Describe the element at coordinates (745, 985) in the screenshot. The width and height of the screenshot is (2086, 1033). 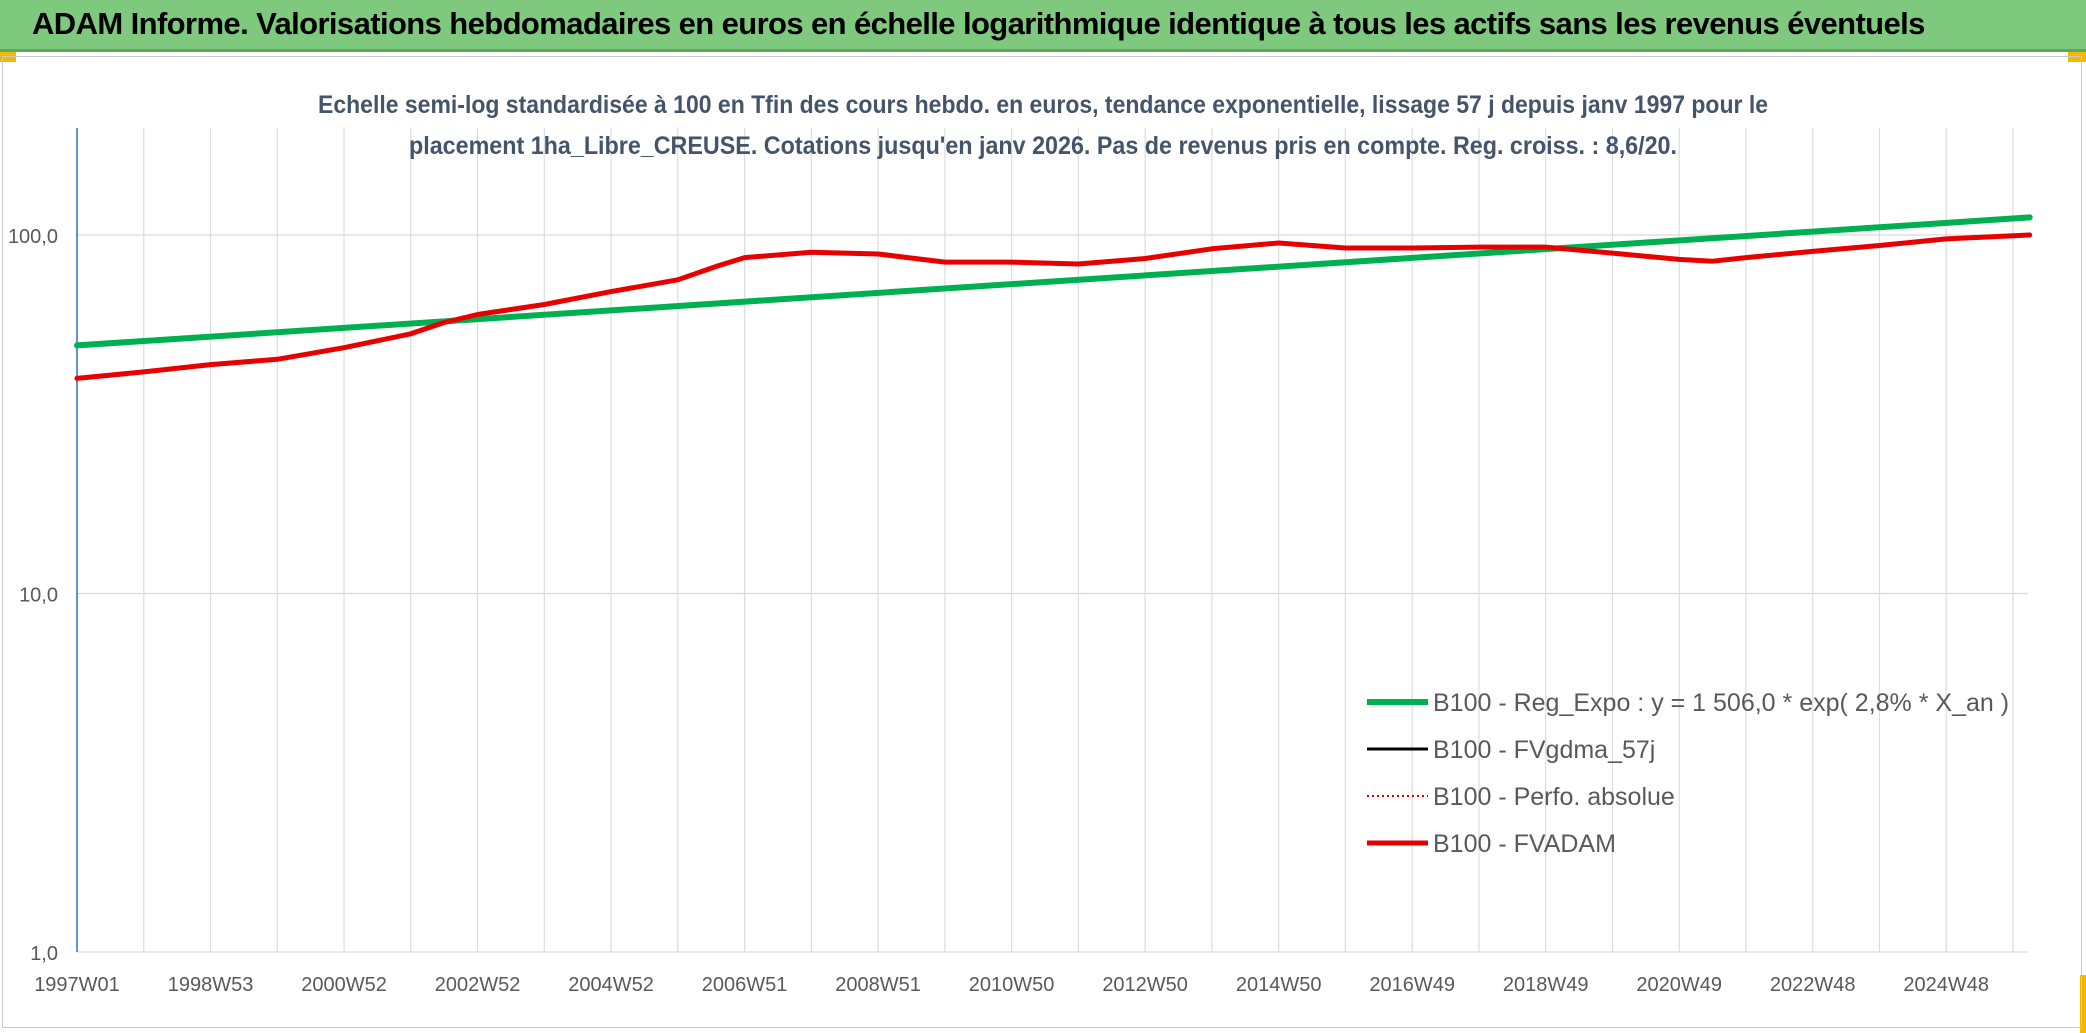
I see `x-tick-label: 2006W51` at that location.